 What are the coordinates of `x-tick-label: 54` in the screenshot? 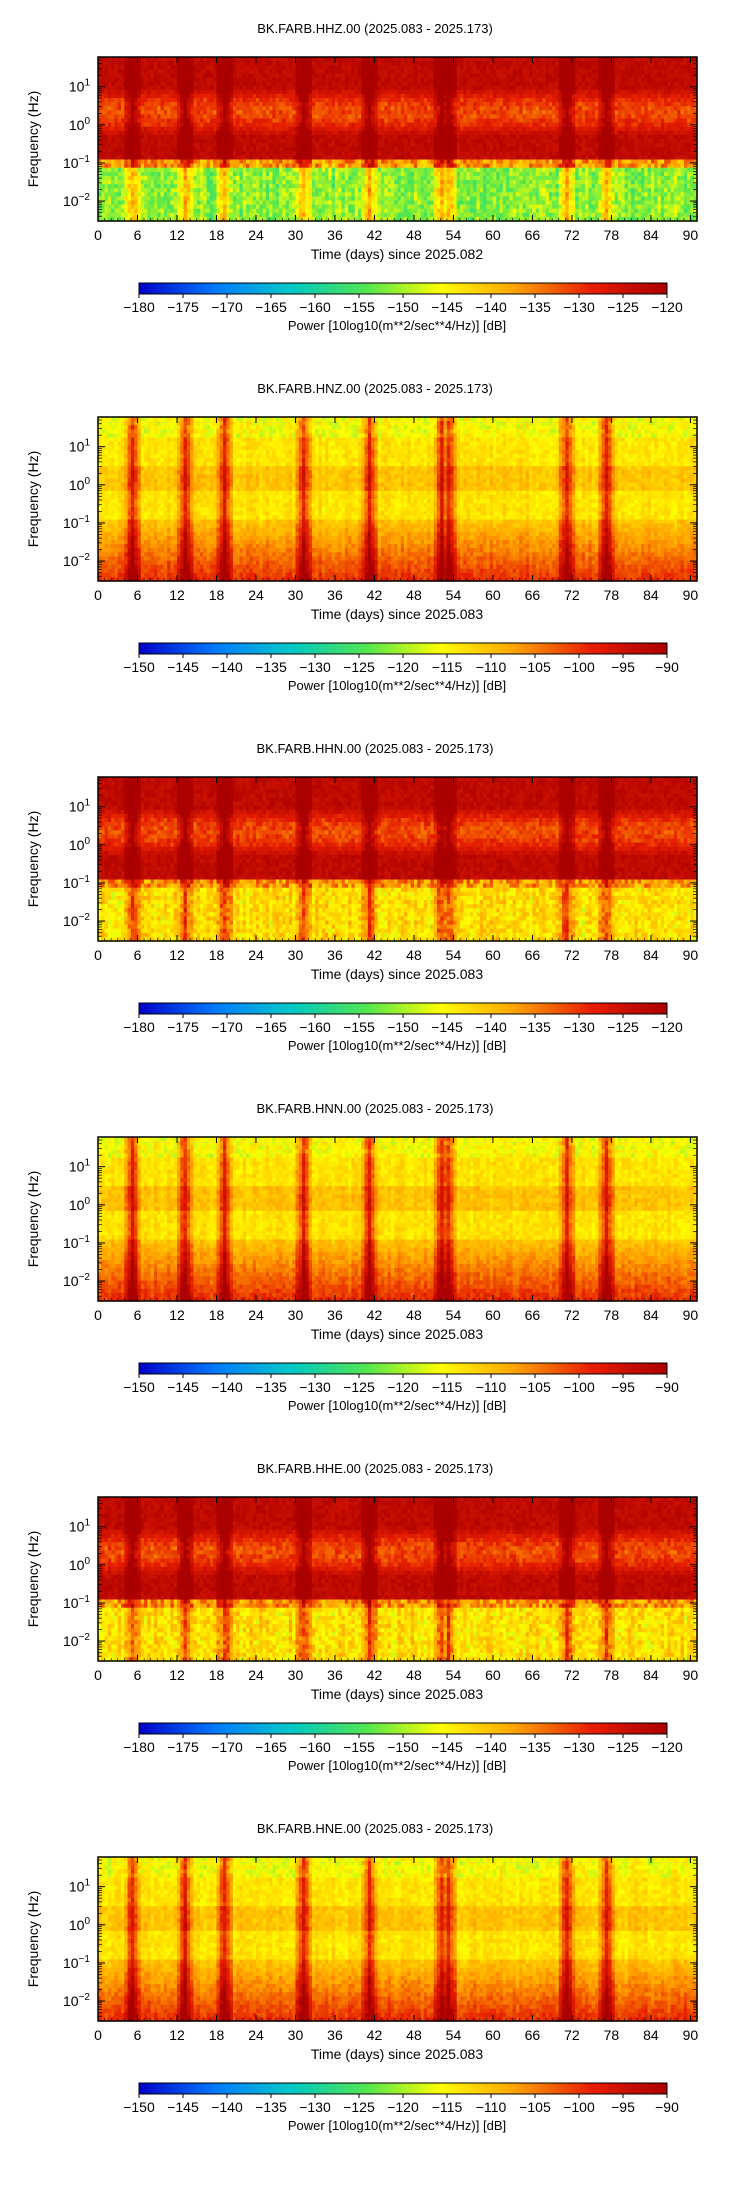 It's located at (454, 1675).